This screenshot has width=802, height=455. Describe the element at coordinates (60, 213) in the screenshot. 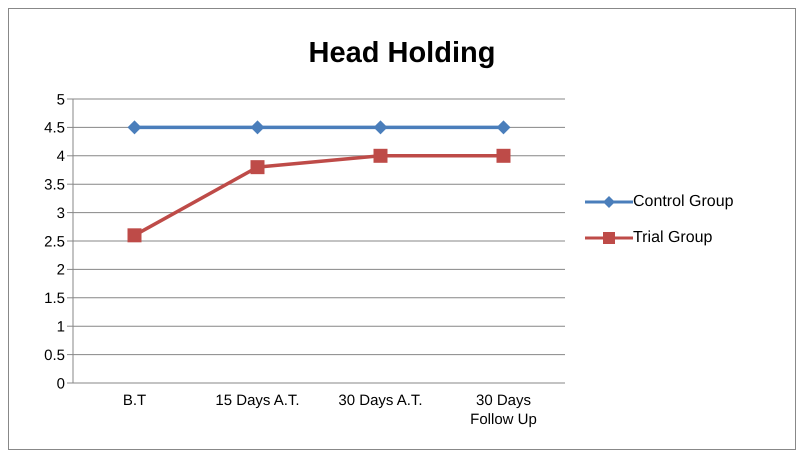

I see `y-tick-label: 3` at that location.